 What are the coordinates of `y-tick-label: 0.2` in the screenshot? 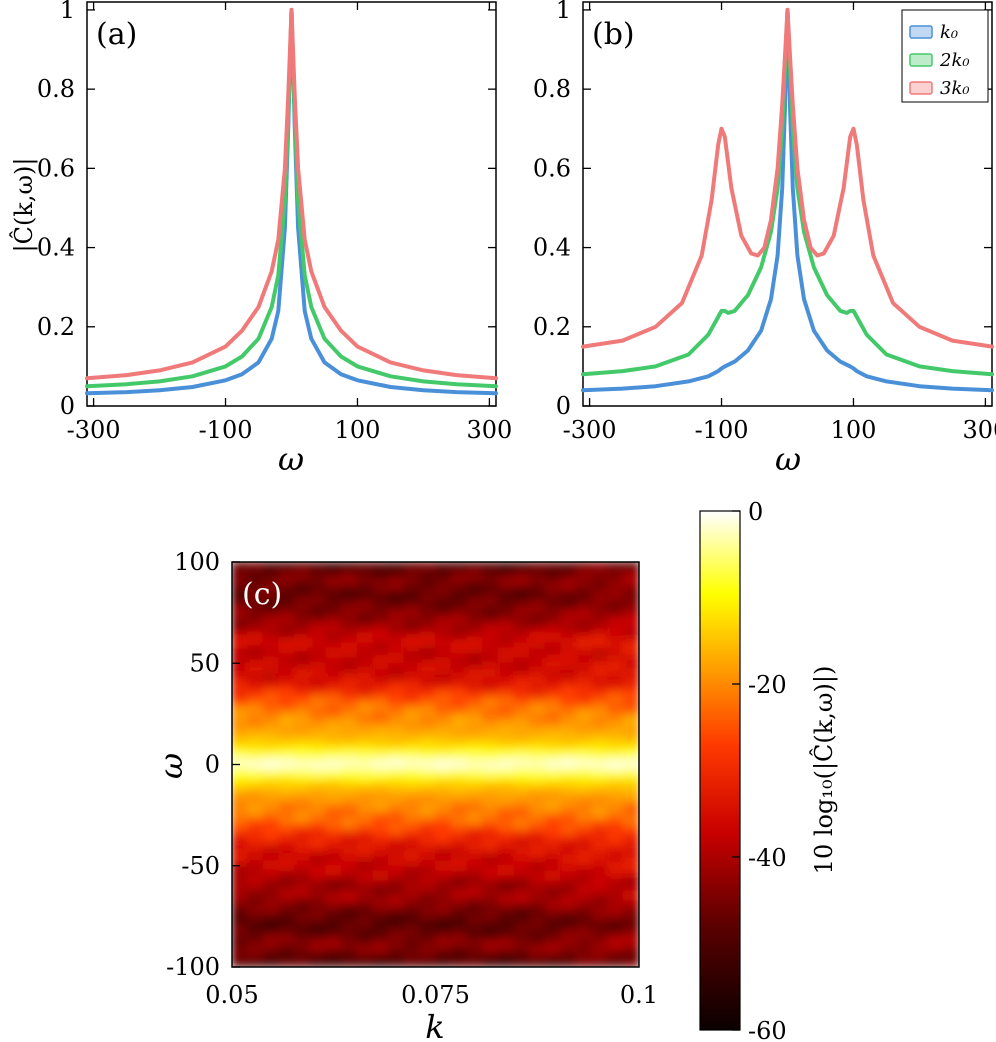 It's located at (56, 327).